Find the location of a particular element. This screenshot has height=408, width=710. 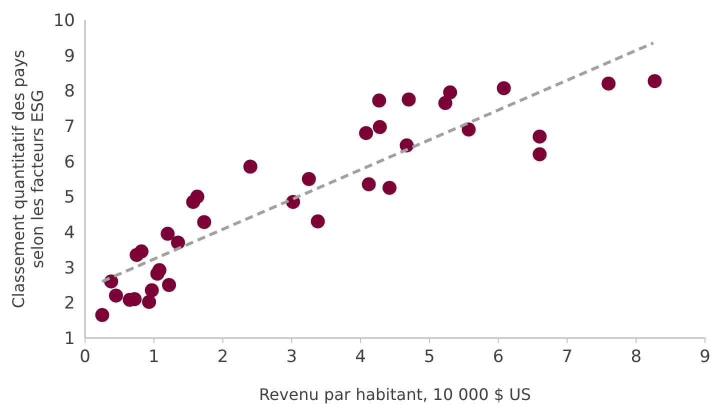

y-tick-label: 2 is located at coordinates (69, 304).